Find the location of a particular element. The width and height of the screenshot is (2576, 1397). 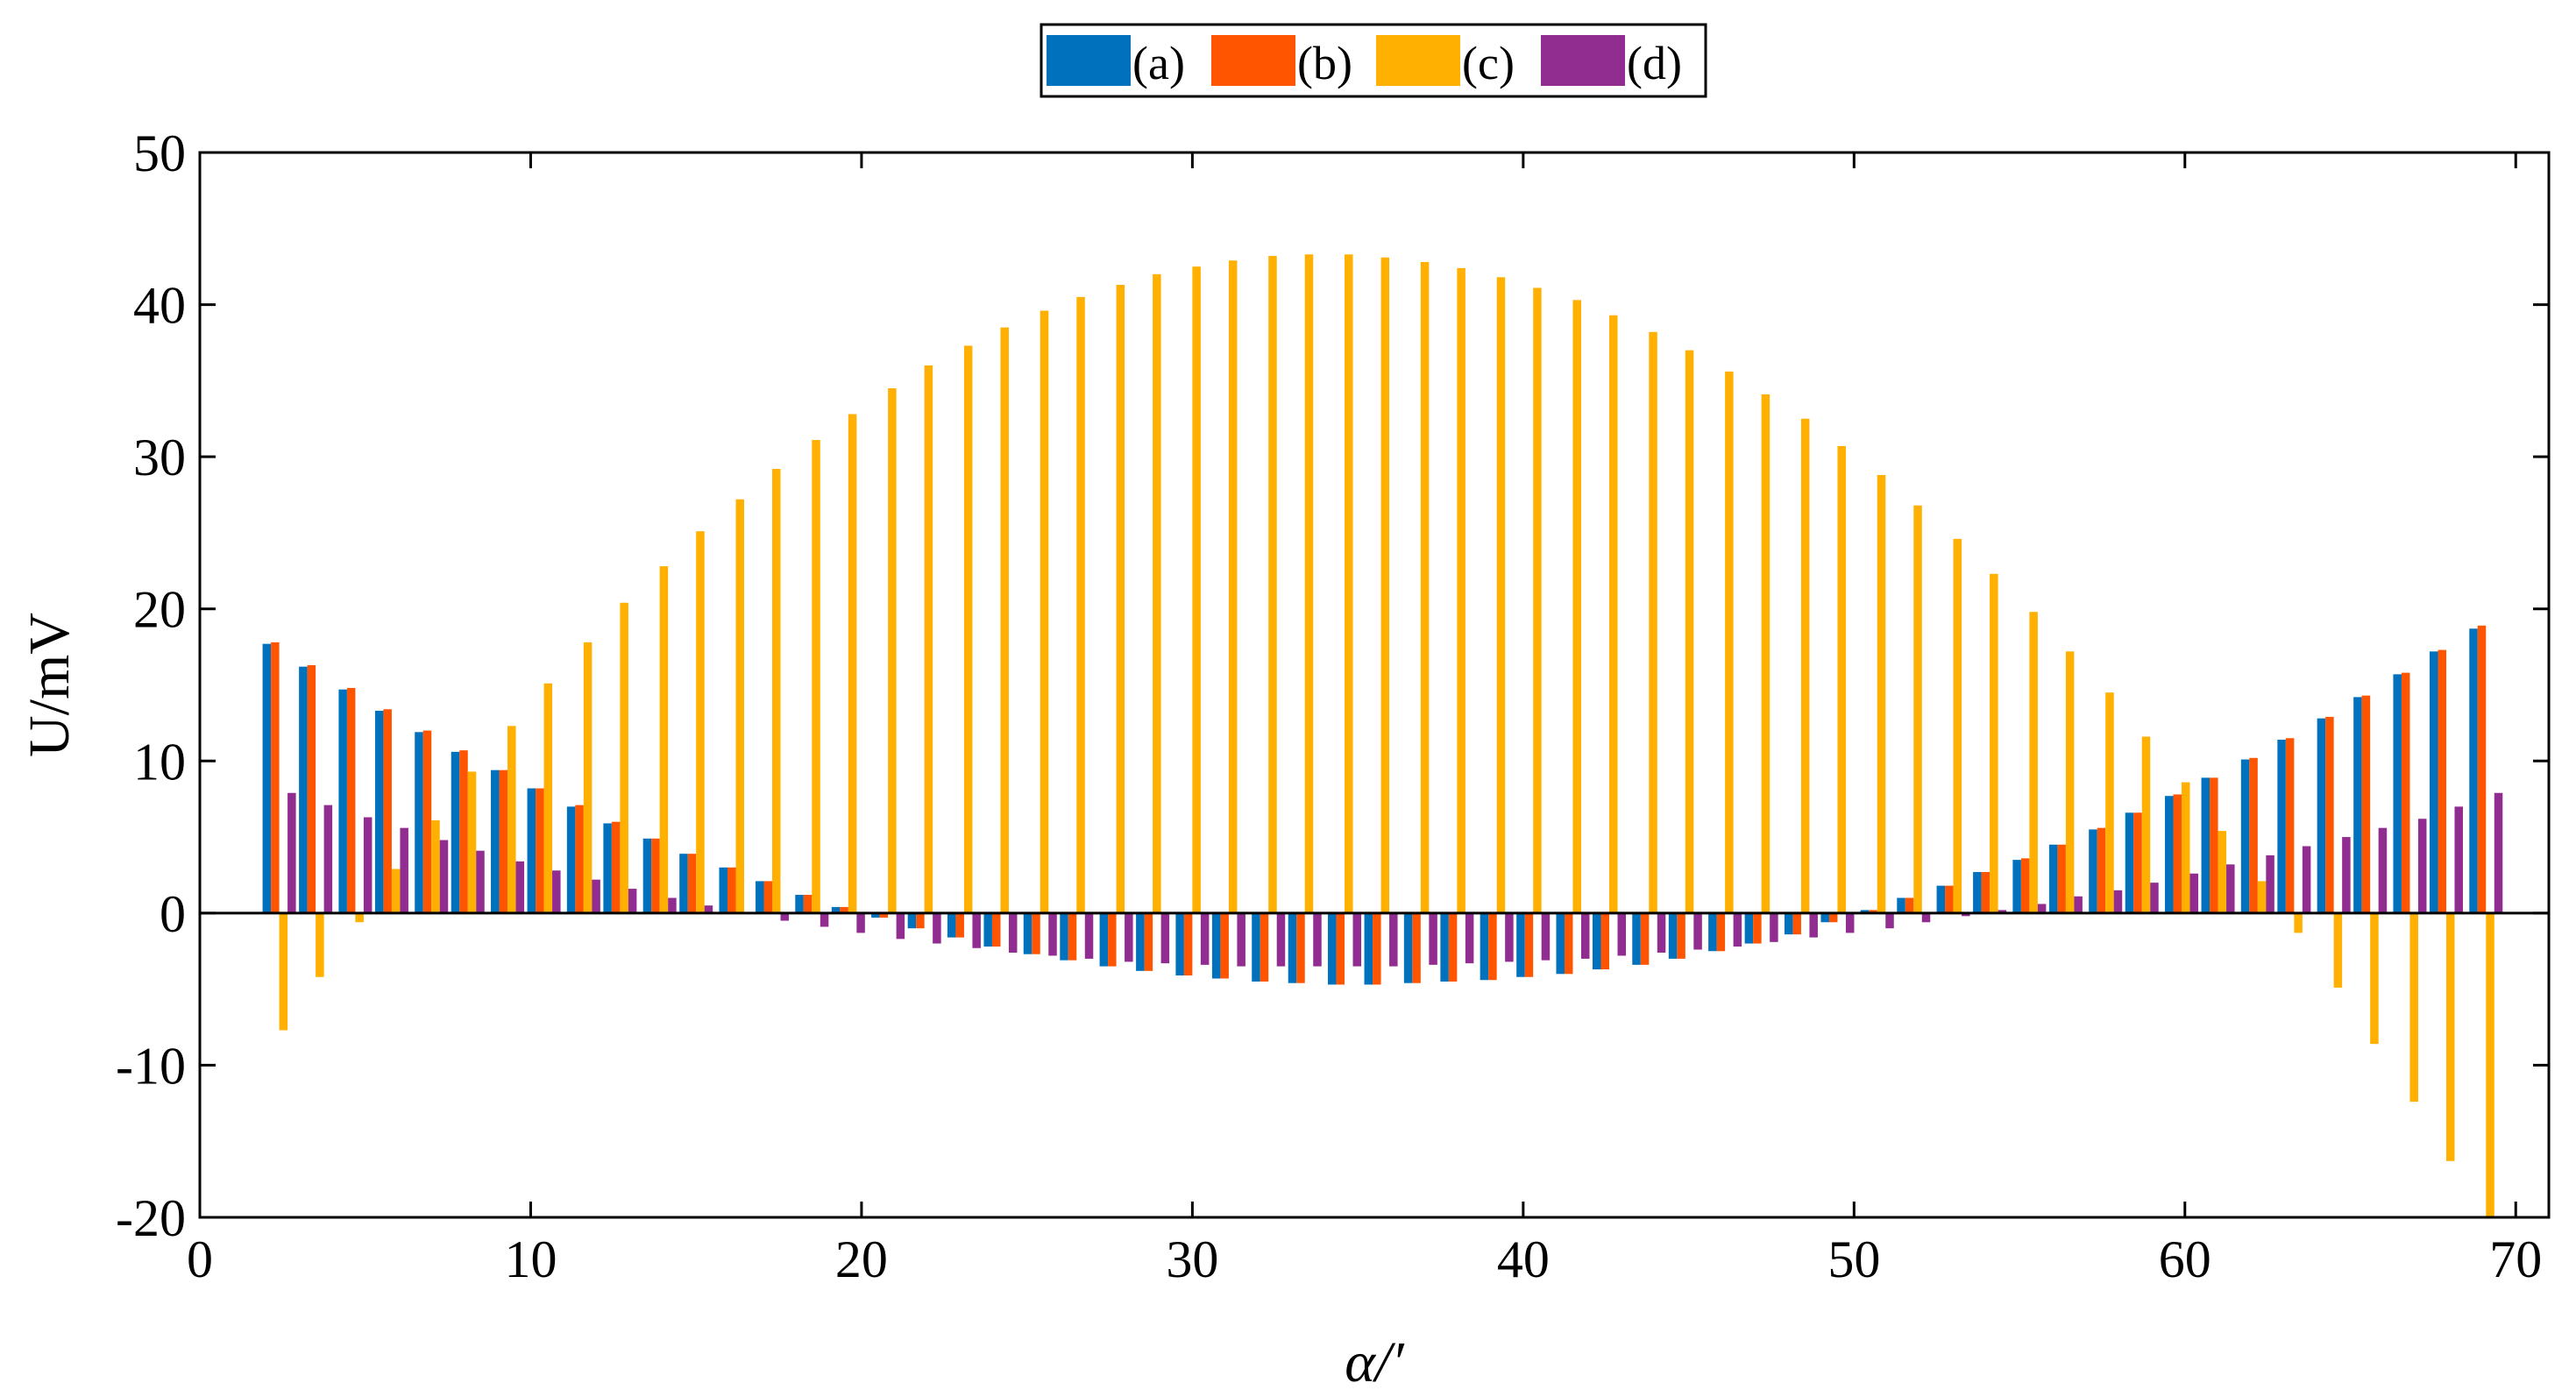

legend-swatch is located at coordinates (1253, 61).